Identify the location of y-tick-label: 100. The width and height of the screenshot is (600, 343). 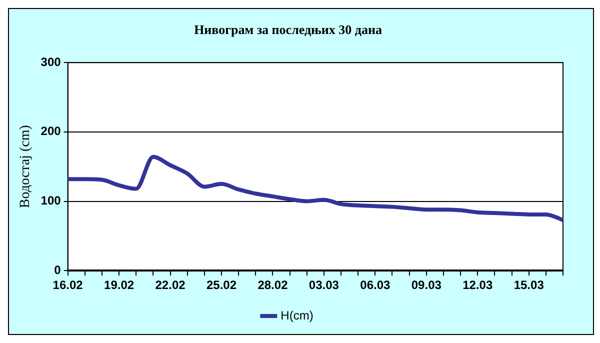
(51, 201).